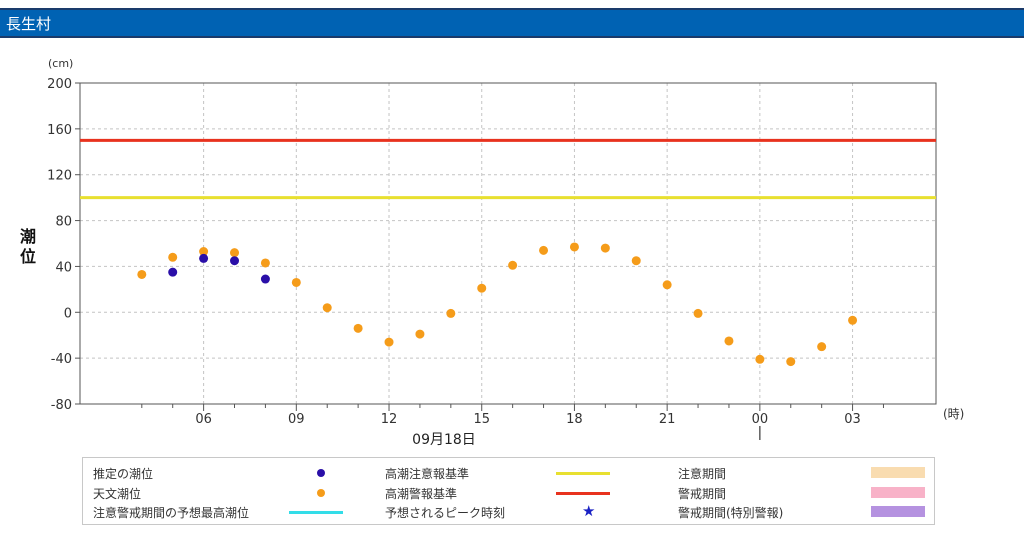 The image size is (1024, 541). I want to click on legend-label: 注意期間, so click(702, 474).